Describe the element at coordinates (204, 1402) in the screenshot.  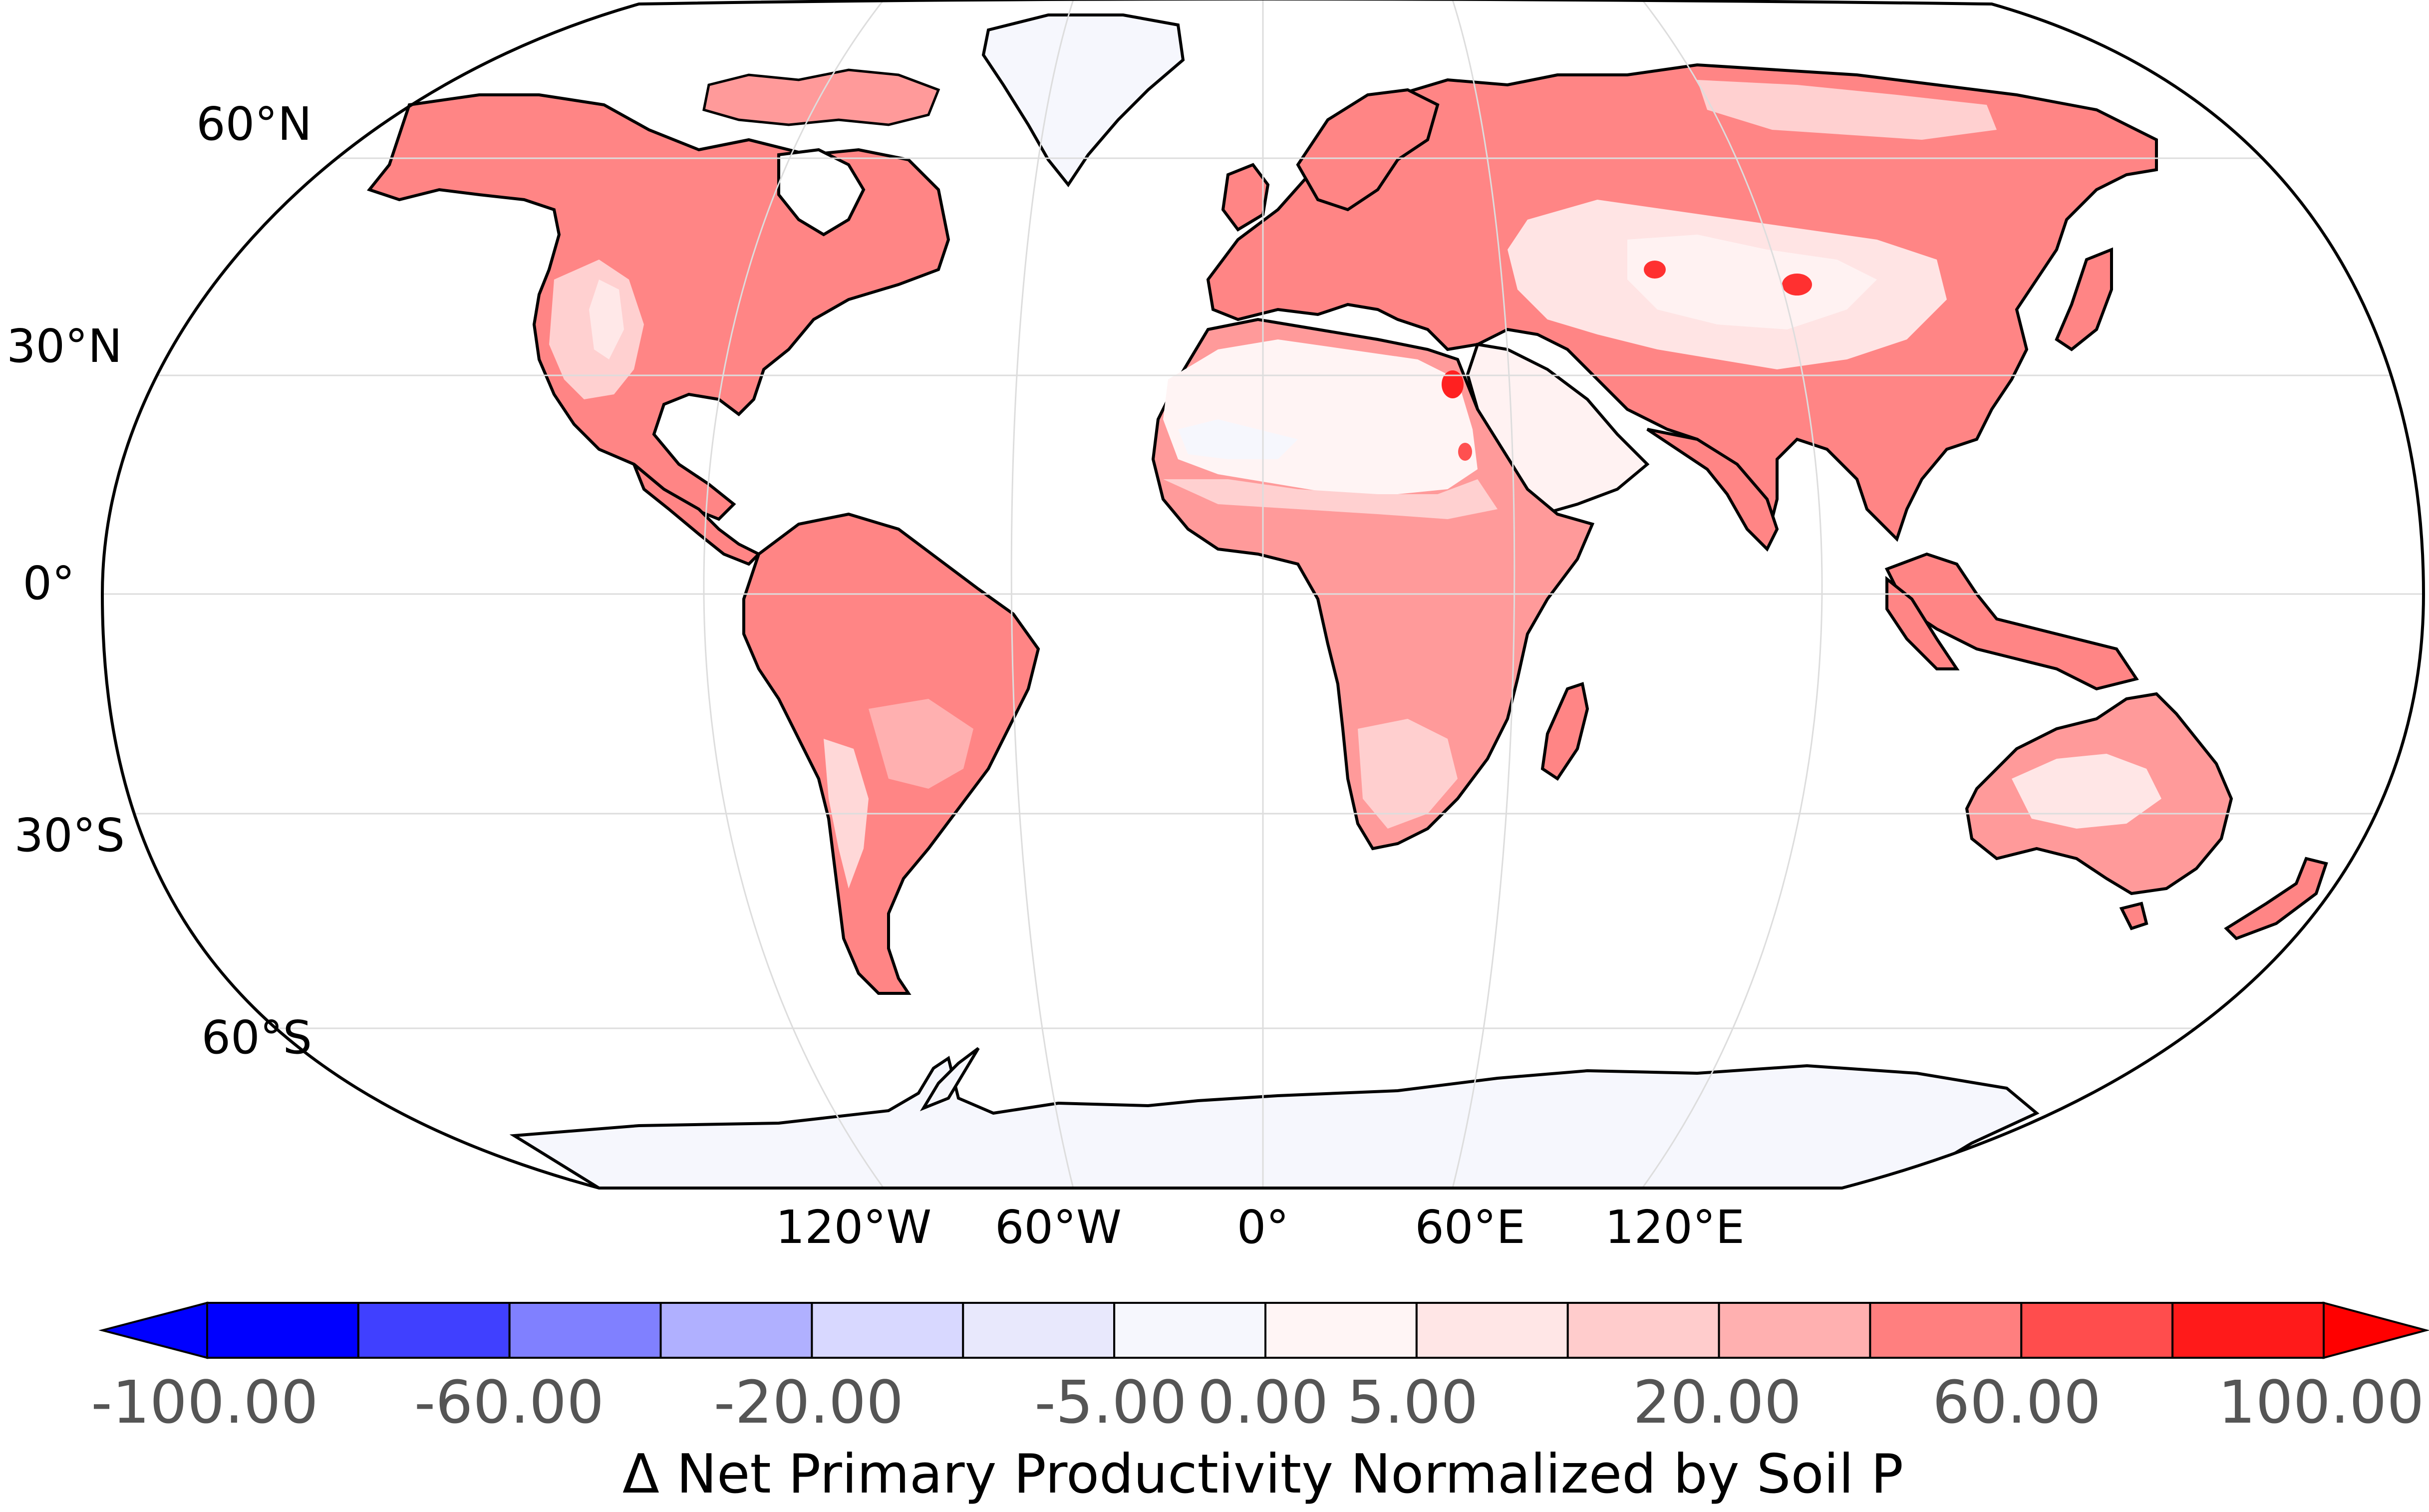
I see `colorbar-tick-label: -100.00` at that location.